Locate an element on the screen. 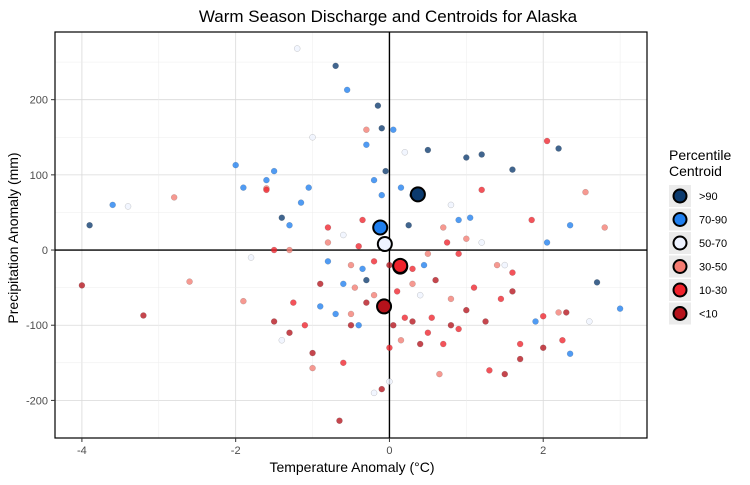 This screenshot has height=485, width=750. x-tick-label: -2 is located at coordinates (236, 451).